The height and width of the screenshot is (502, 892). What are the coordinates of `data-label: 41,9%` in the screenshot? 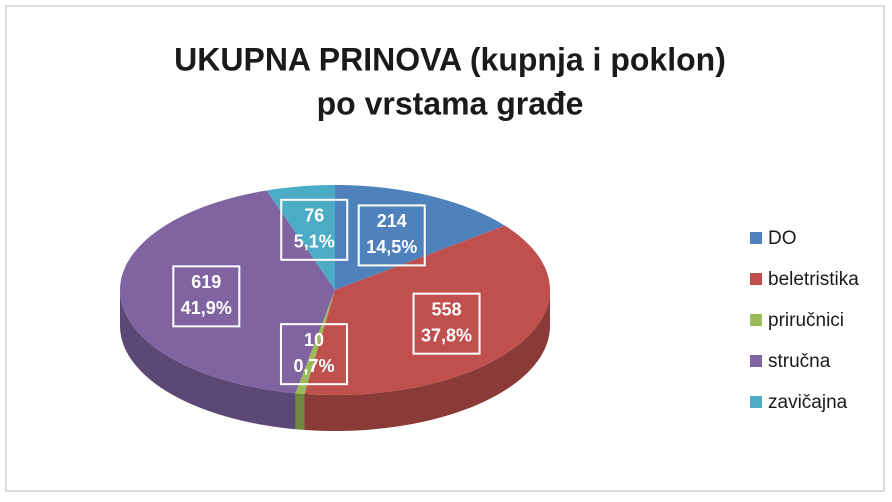 It's located at (206, 308).